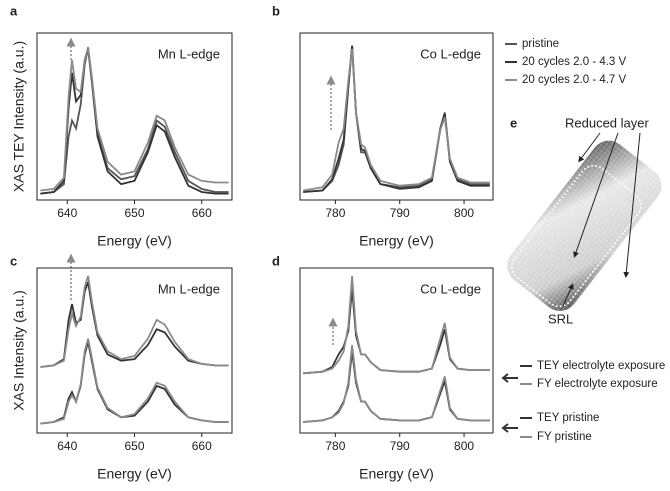 The image size is (670, 491). Describe the element at coordinates (276, 260) in the screenshot. I see `panel-label: d` at that location.